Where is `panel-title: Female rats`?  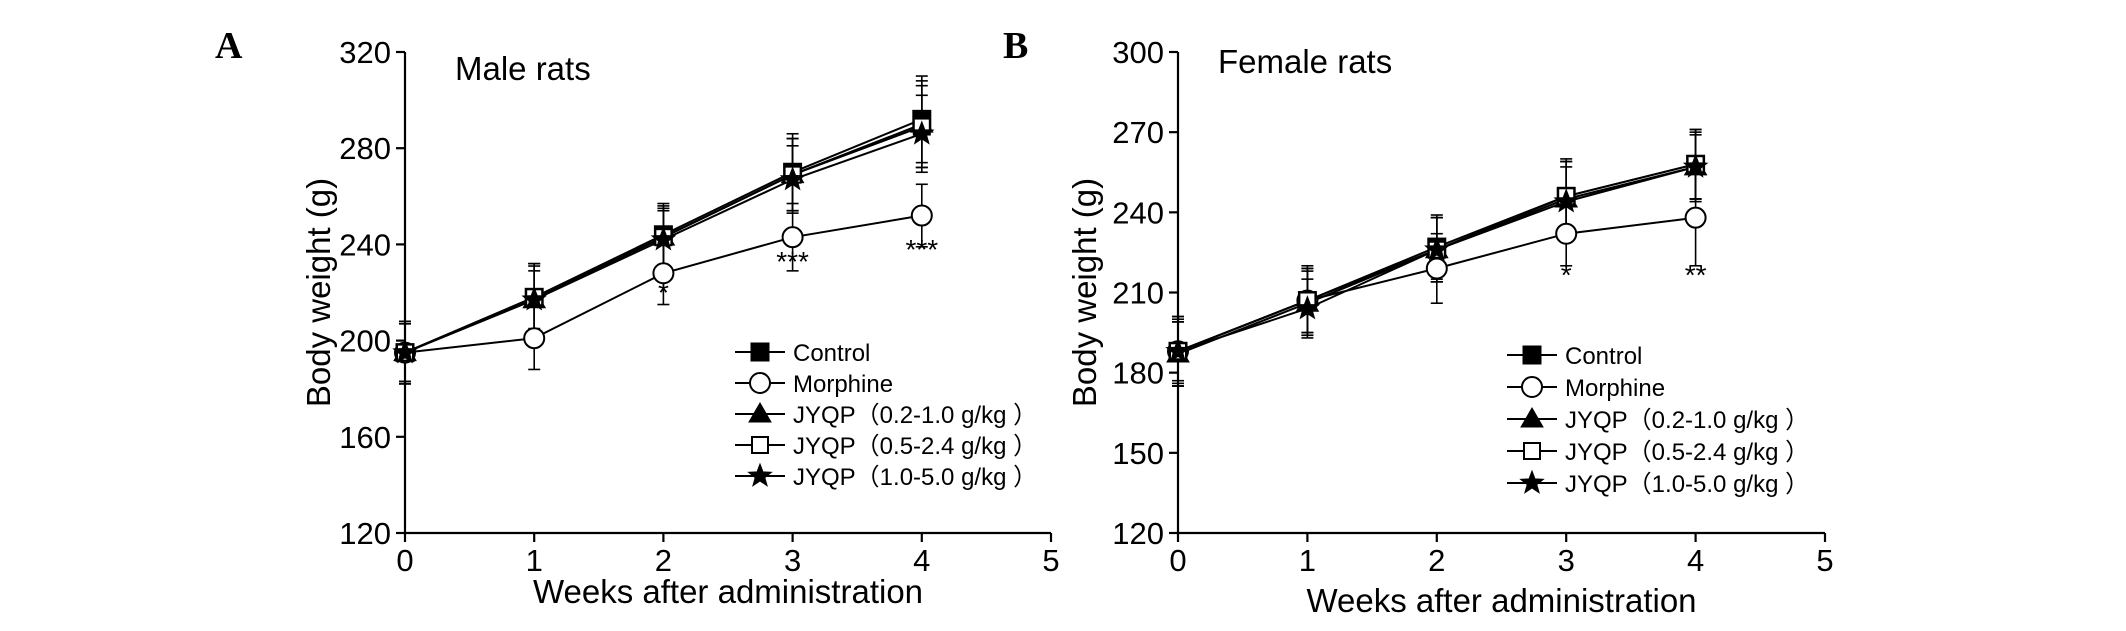 panel-title: Female rats is located at coordinates (1305, 61).